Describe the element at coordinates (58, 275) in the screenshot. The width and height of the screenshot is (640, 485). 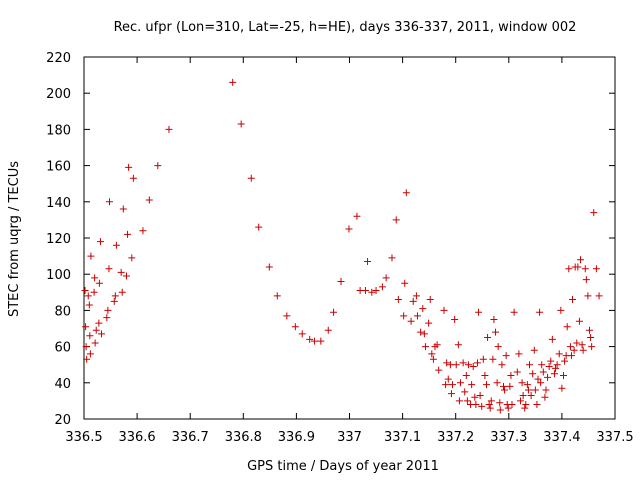
I see `y-tick-label: 100` at that location.